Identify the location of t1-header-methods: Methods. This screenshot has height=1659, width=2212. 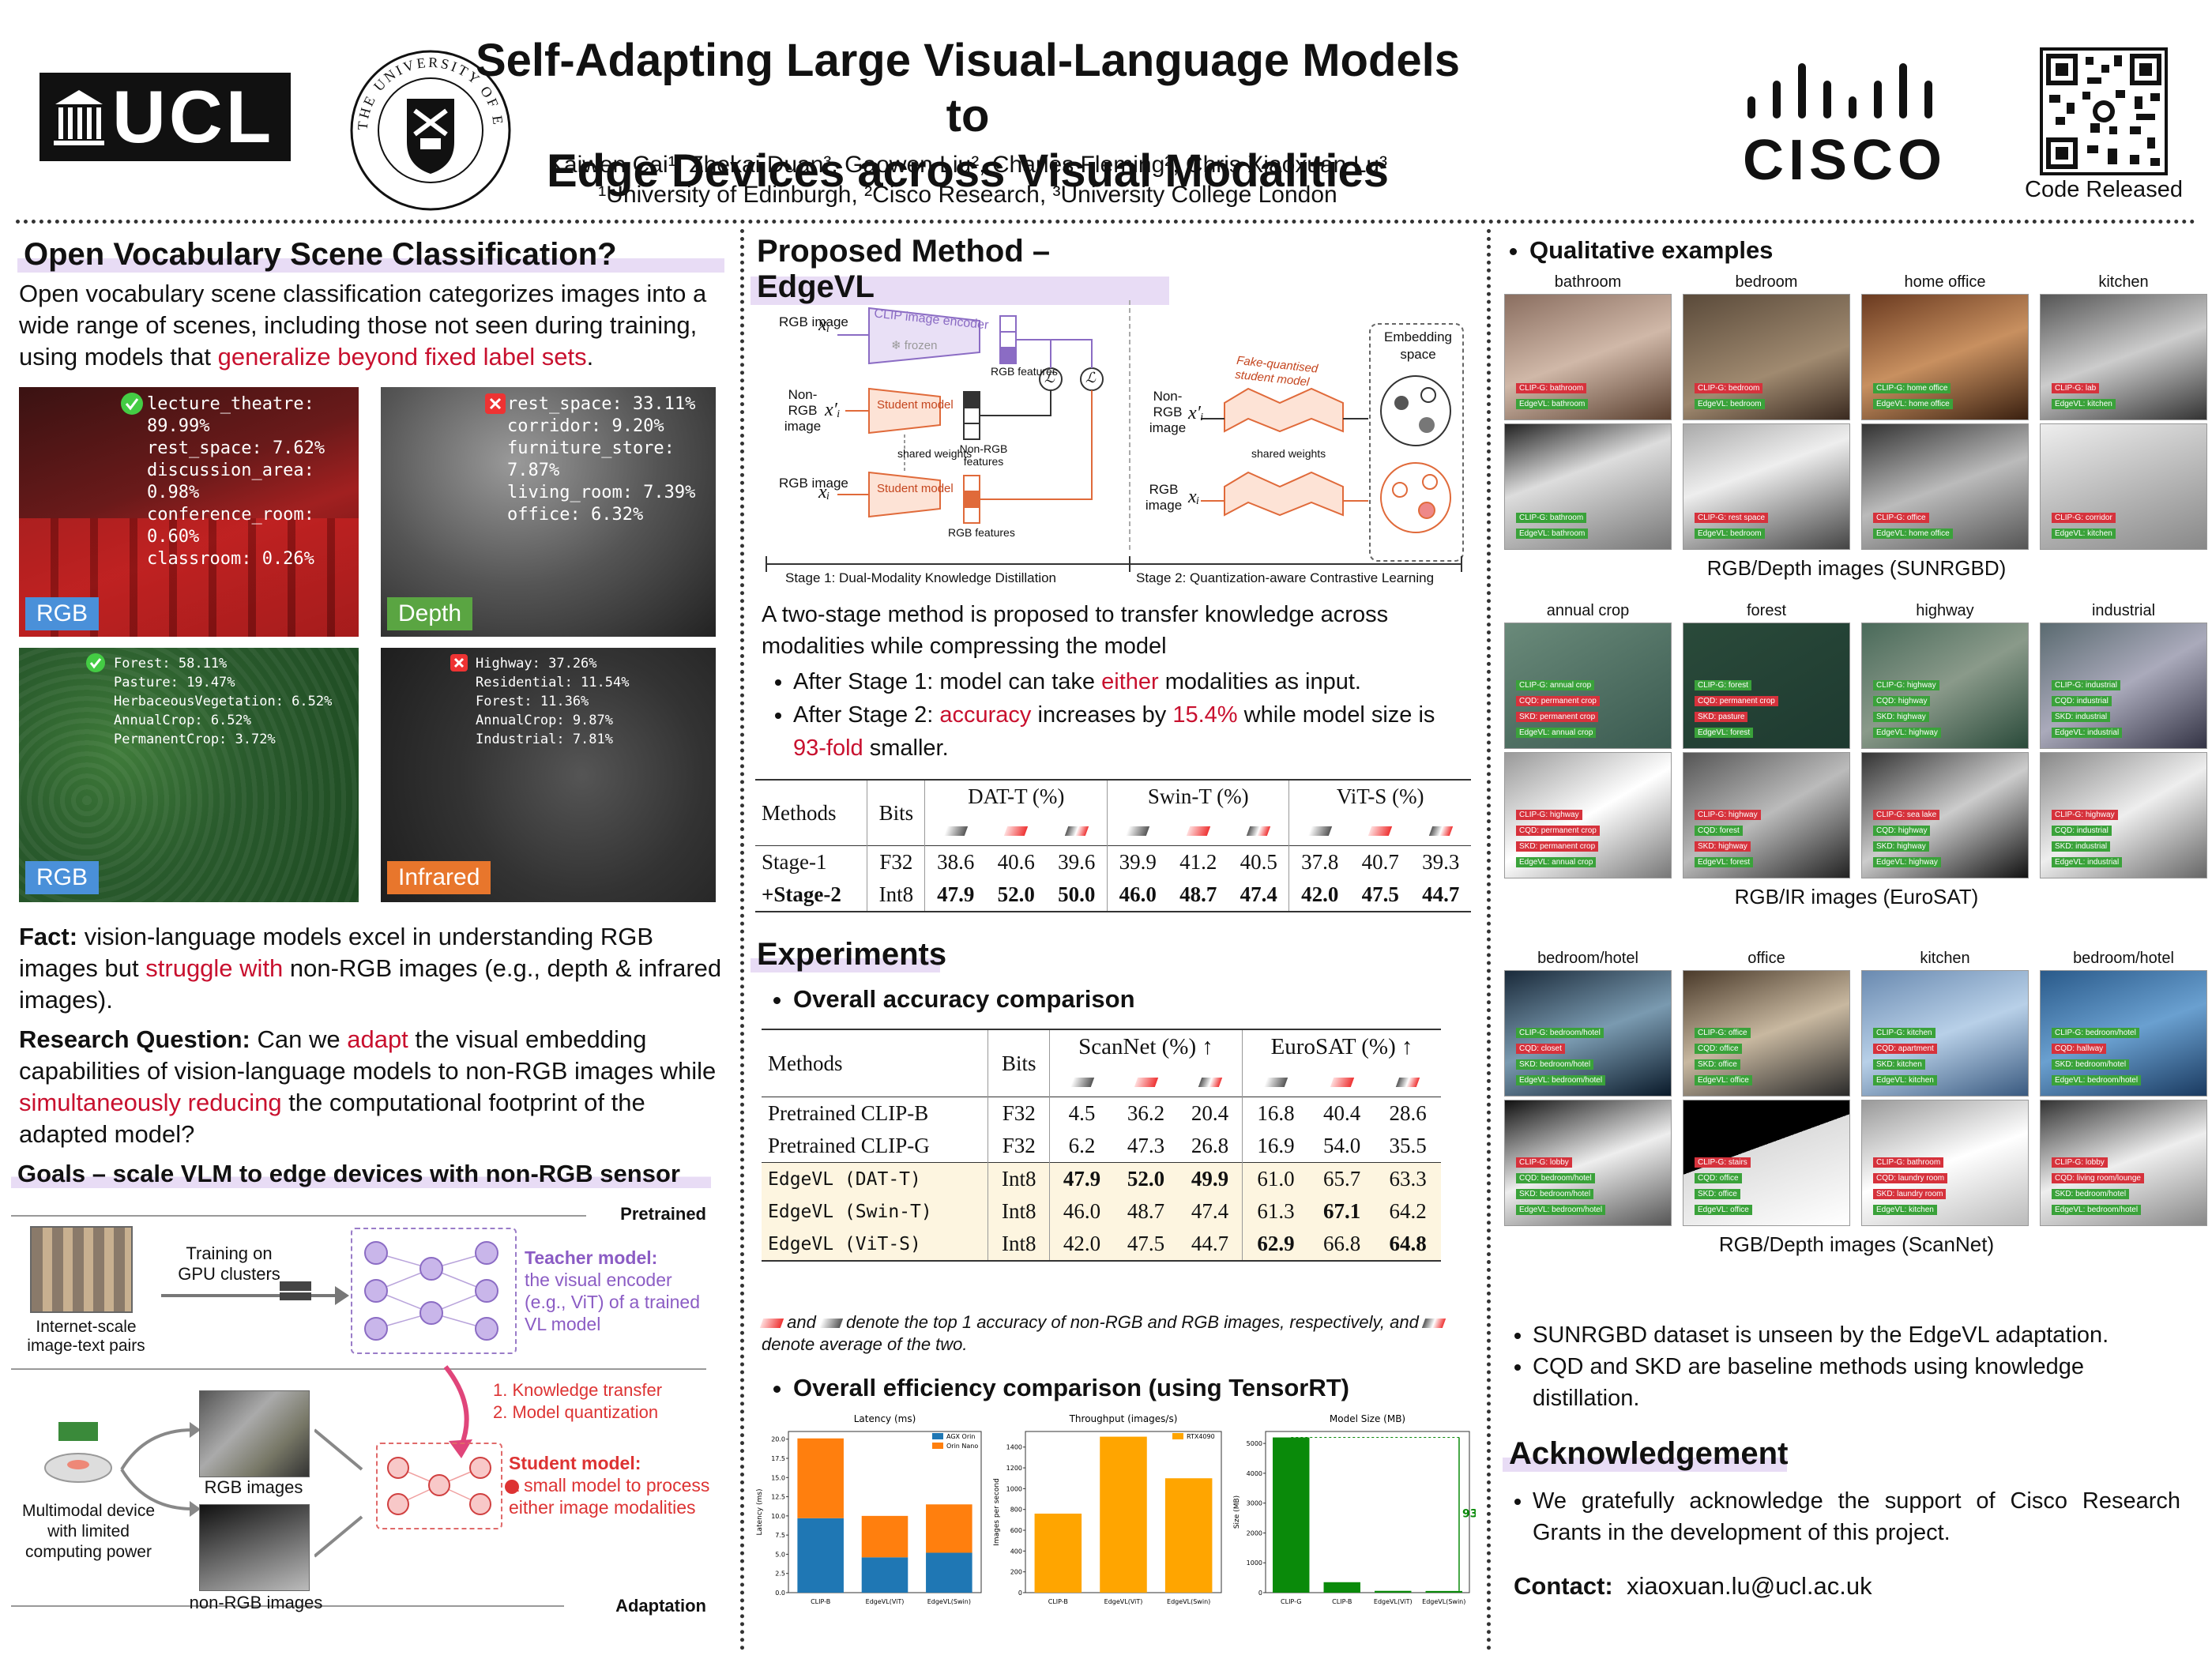
(812, 813).